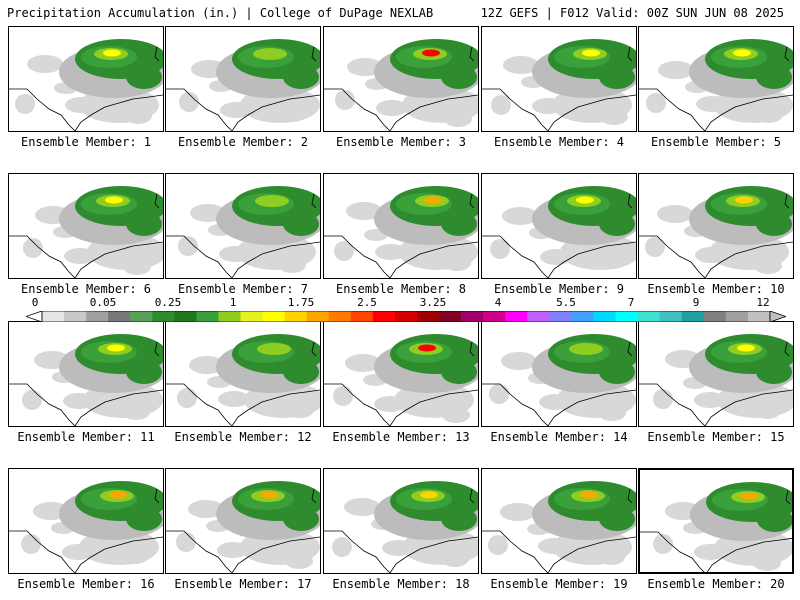  Describe the element at coordinates (243, 142) in the screenshot. I see `member-label: Ensemble Member: 2` at that location.